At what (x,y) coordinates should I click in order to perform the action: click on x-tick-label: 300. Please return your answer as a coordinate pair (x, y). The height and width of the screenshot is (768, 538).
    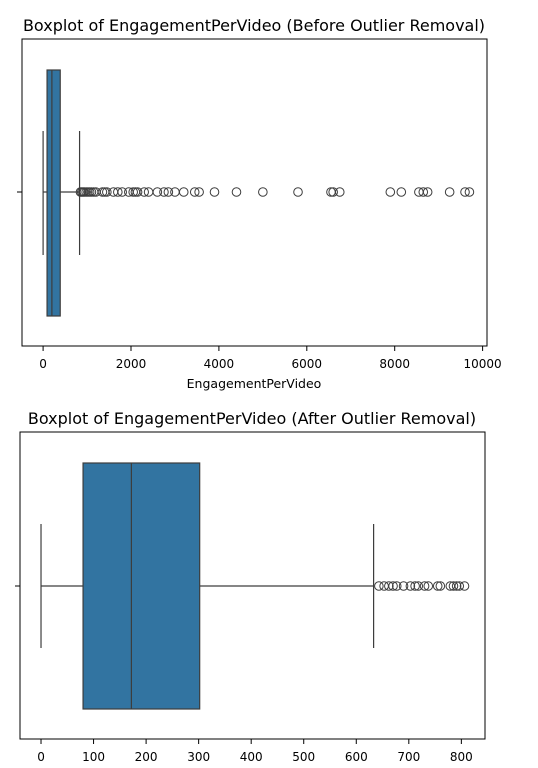
    Looking at the image, I should click on (198, 757).